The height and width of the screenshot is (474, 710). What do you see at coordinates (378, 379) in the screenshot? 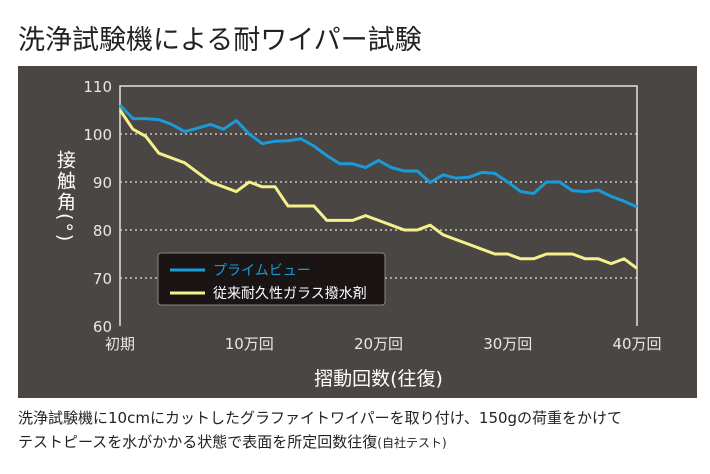
I see `x-axis-label: 摺動回数(往復)` at bounding box center [378, 379].